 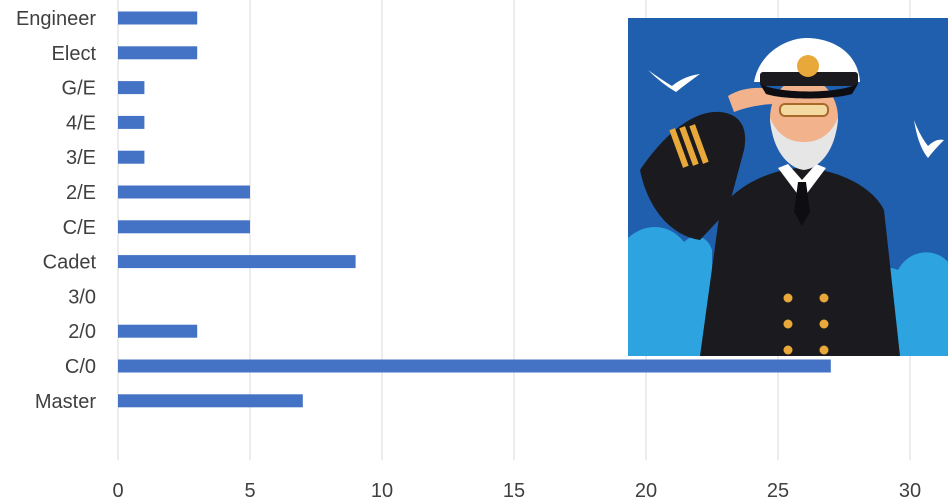 I want to click on category-label: 4/E, so click(x=81, y=123).